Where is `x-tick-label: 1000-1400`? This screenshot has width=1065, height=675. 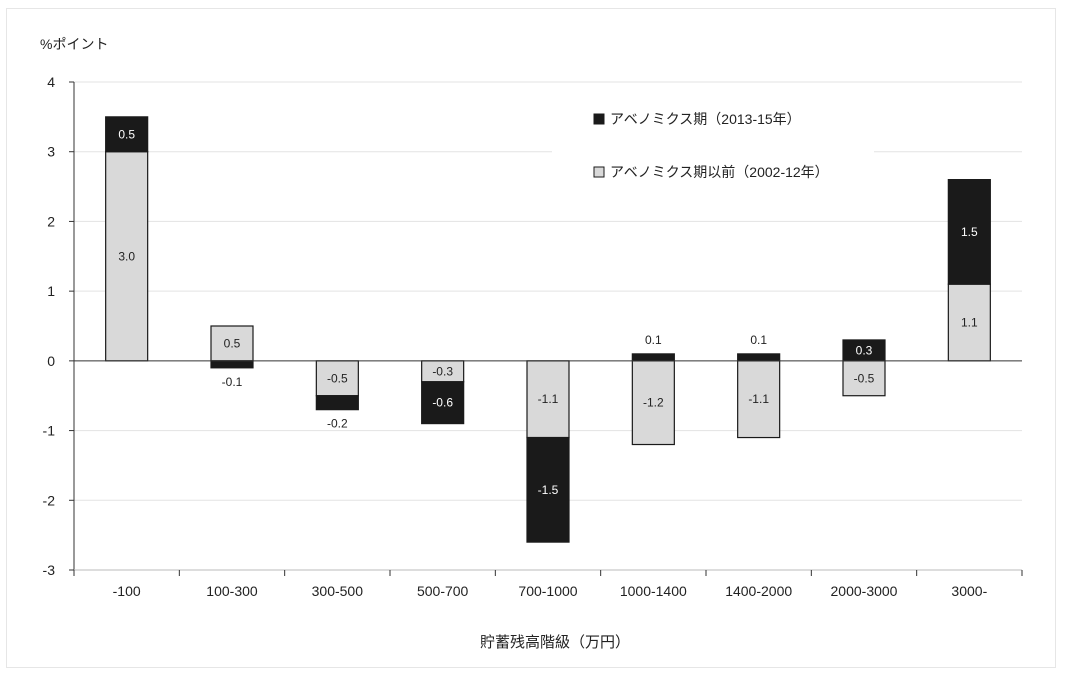
x-tick-label: 1000-1400 is located at coordinates (653, 591).